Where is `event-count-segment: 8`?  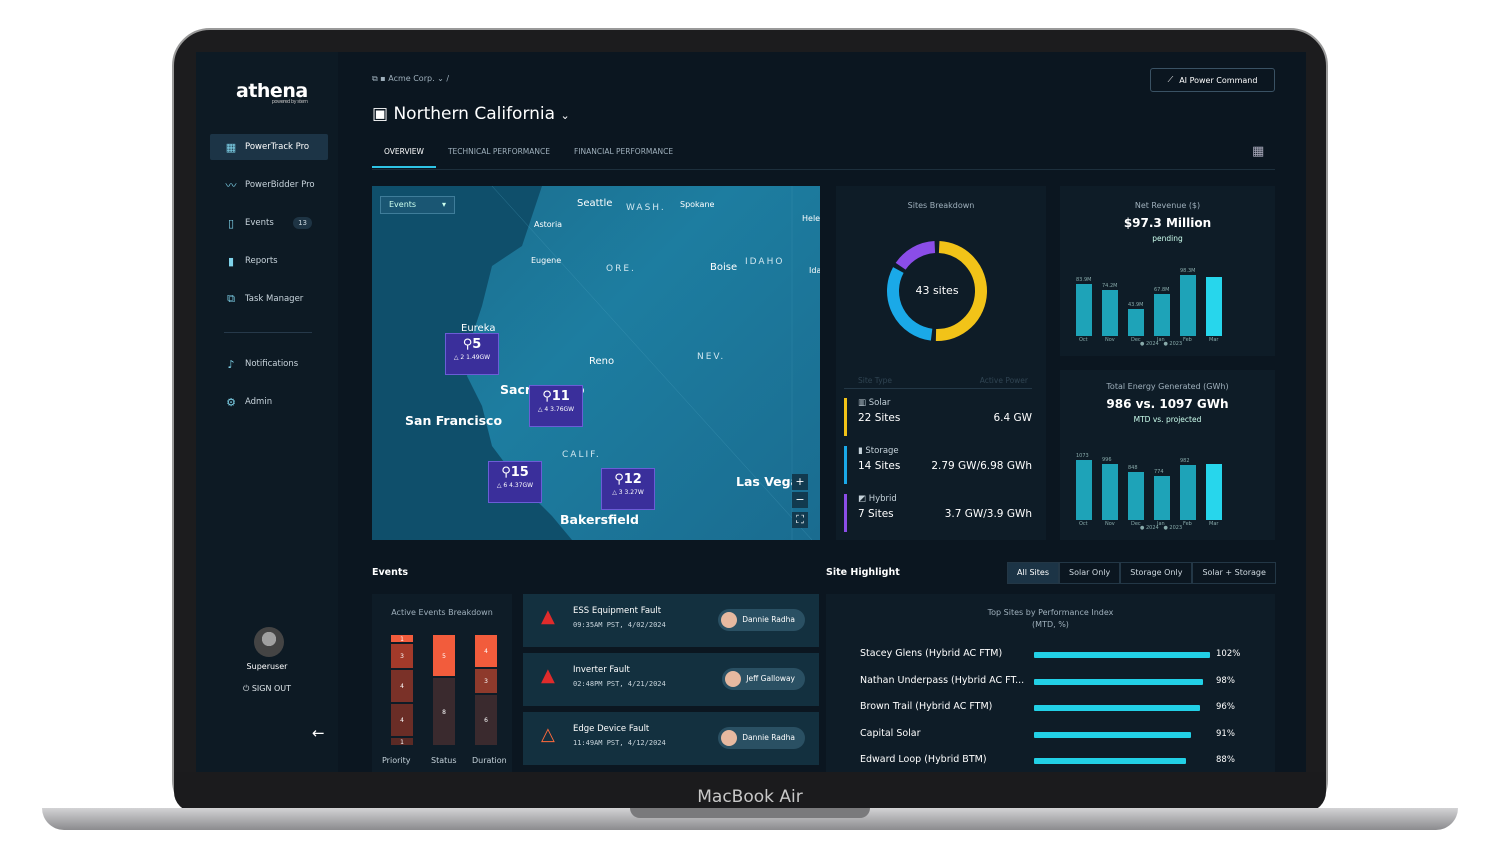
event-count-segment: 8 is located at coordinates (444, 711).